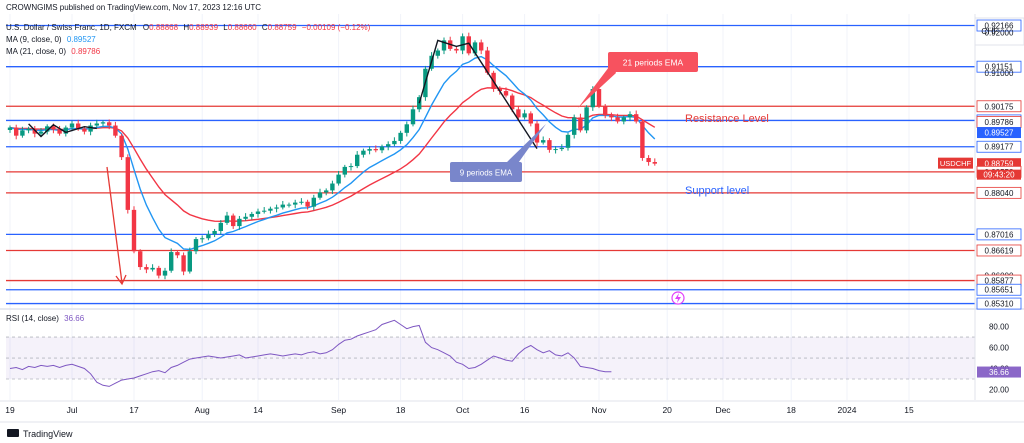 Image resolution: width=1024 pixels, height=443 pixels. Describe the element at coordinates (401, 410) in the screenshot. I see `time-tick-label: 18` at that location.